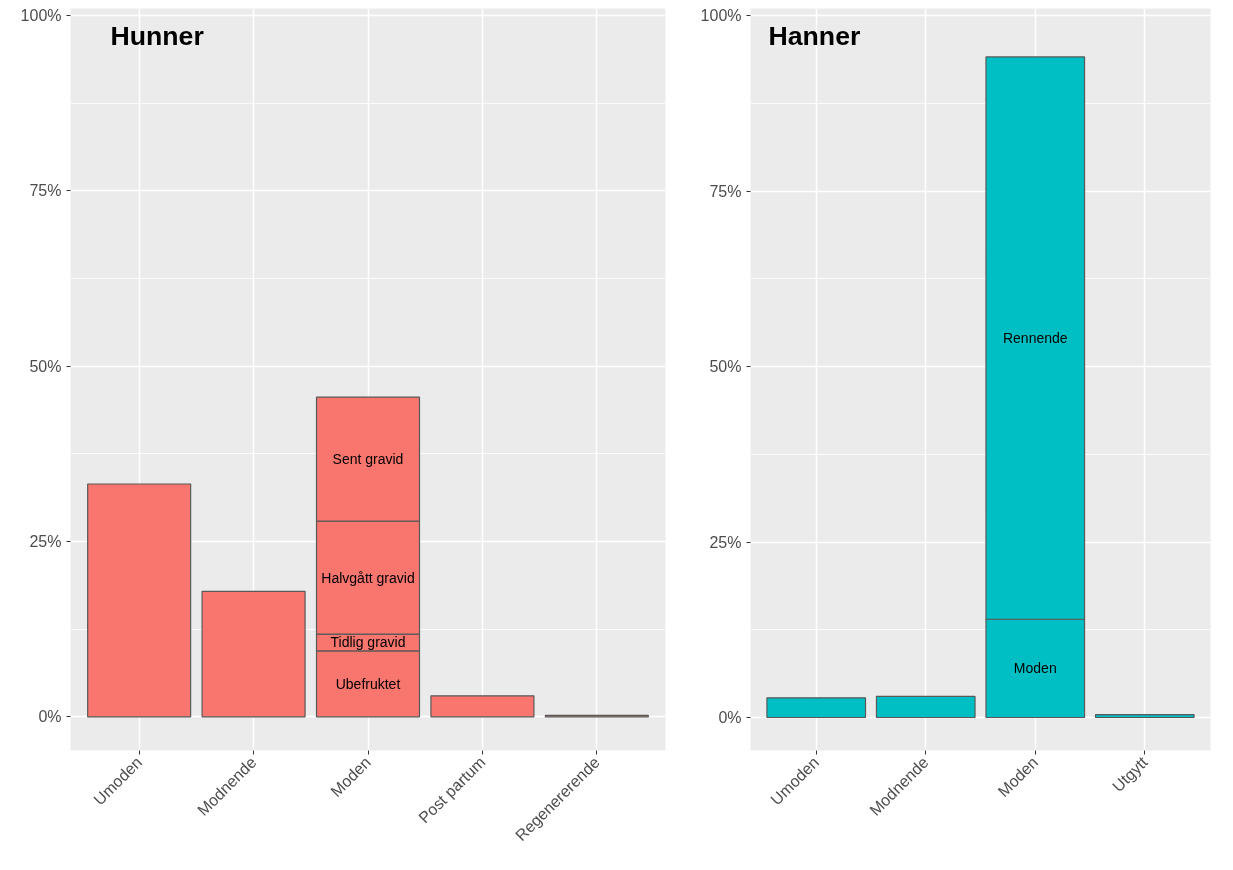  Describe the element at coordinates (1035, 338) in the screenshot. I see `series-label: Rennende` at that location.